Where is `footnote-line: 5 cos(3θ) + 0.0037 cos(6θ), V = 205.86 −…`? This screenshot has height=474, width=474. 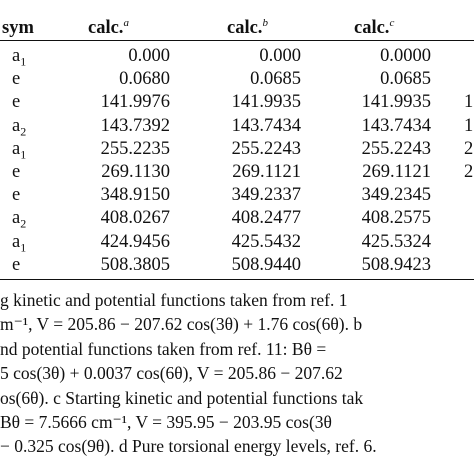 footnote-line: 5 cos(3θ) + 0.0037 cos(6θ), V = 205.86 −… is located at coordinates (171, 373).